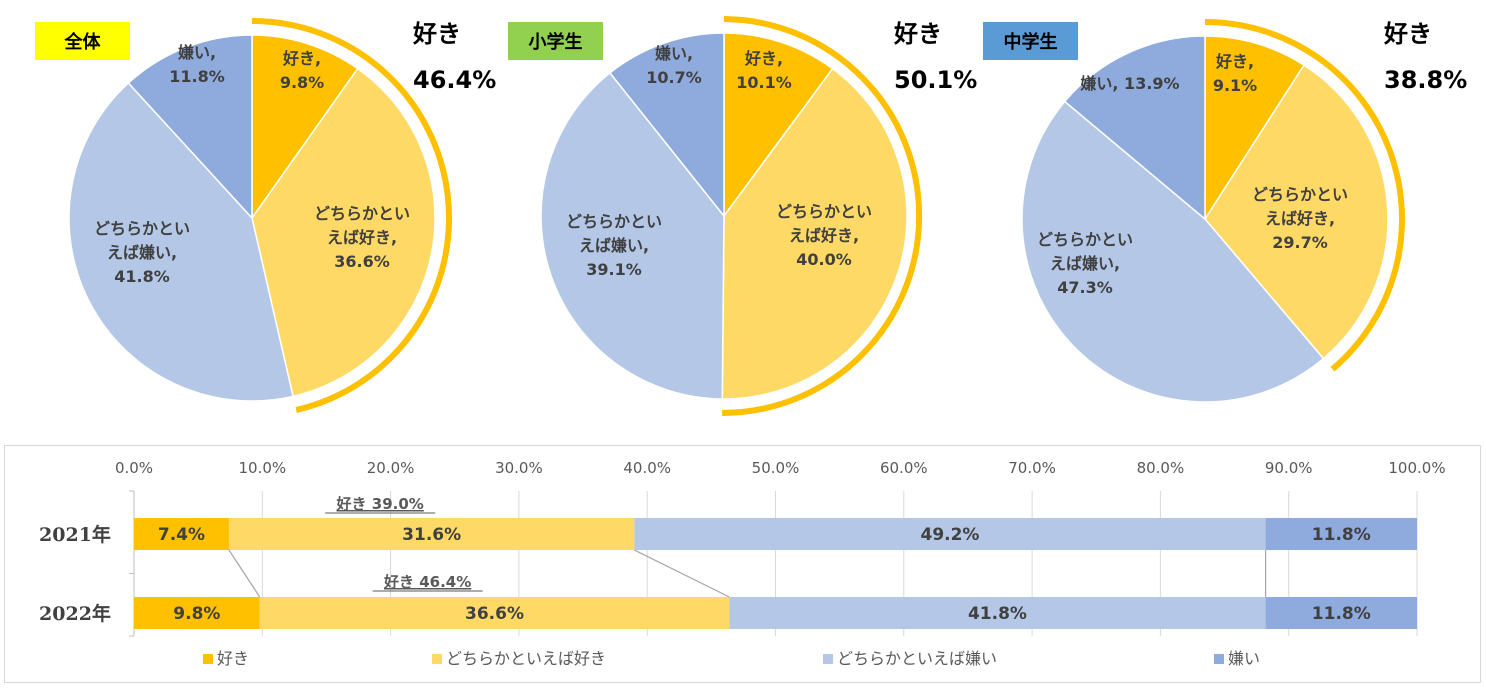  What do you see at coordinates (1235, 85) in the screenshot?
I see `slice-label-line: 9.1%` at bounding box center [1235, 85].